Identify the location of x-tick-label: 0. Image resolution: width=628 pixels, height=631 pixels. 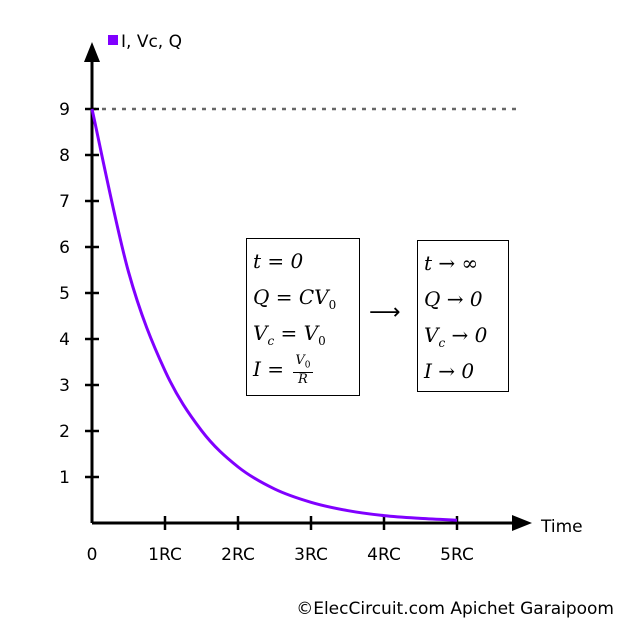
(92, 555).